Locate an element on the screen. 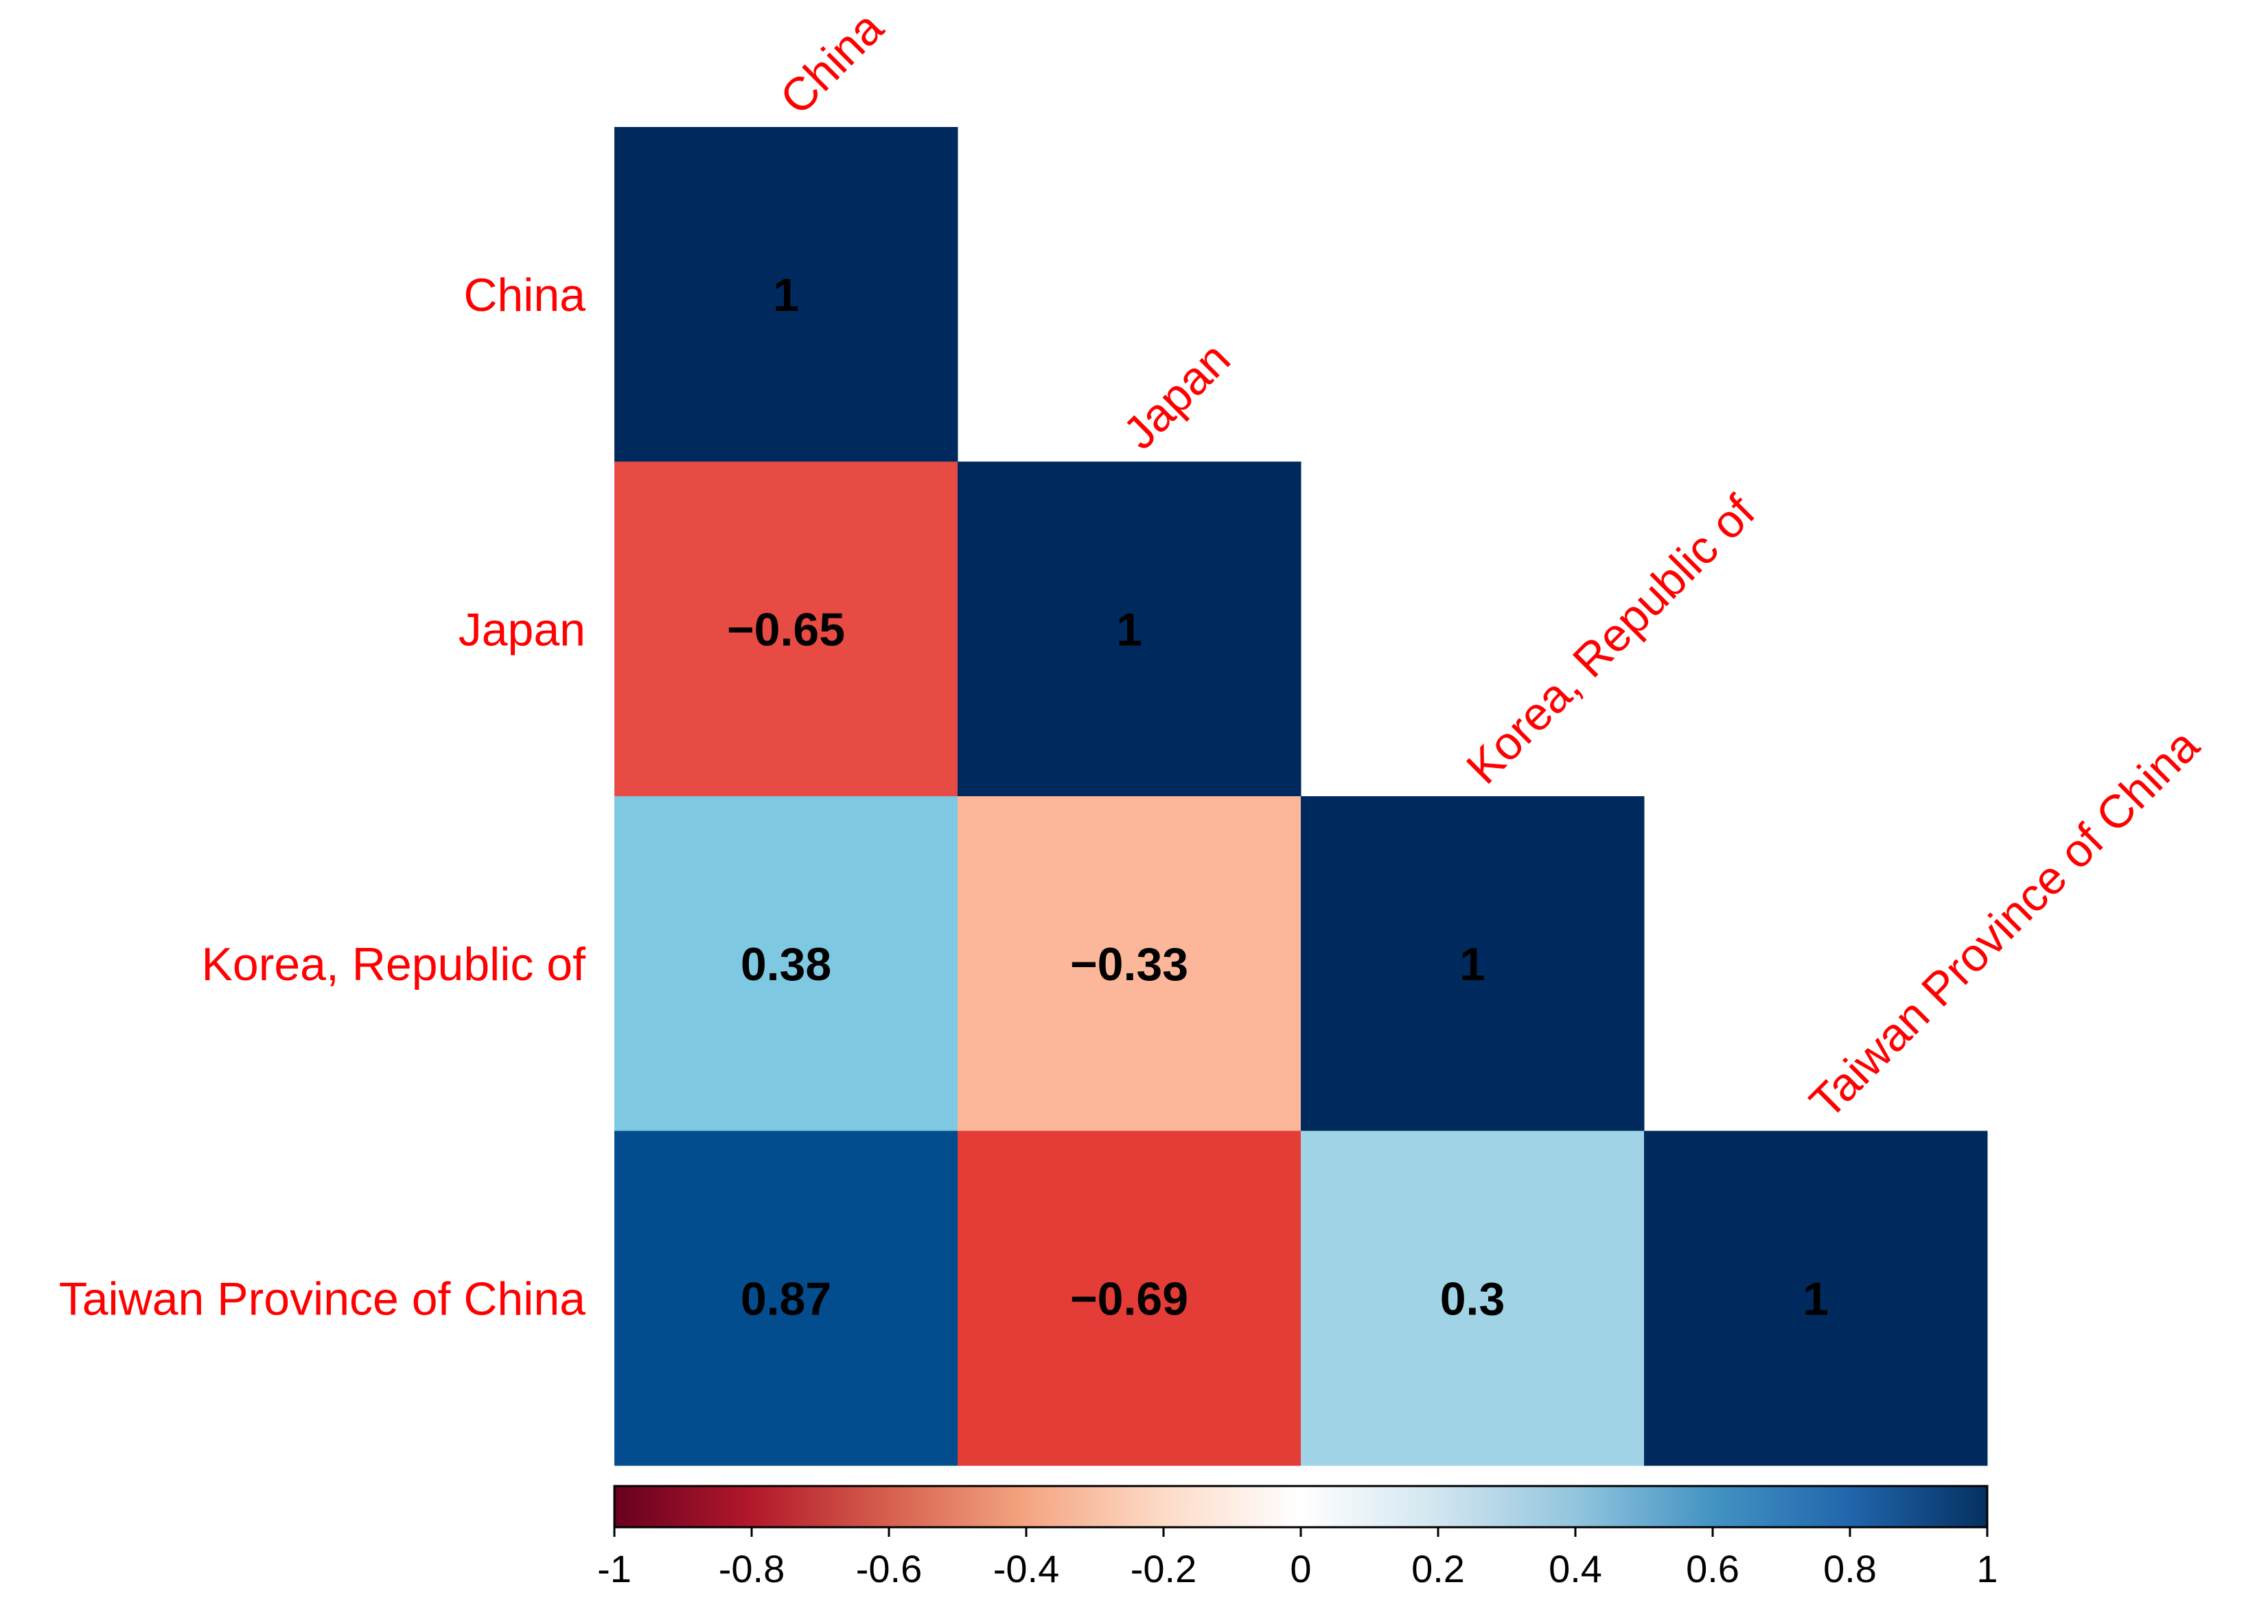  colorbar-tick-label: 0.4 is located at coordinates (1575, 1568).